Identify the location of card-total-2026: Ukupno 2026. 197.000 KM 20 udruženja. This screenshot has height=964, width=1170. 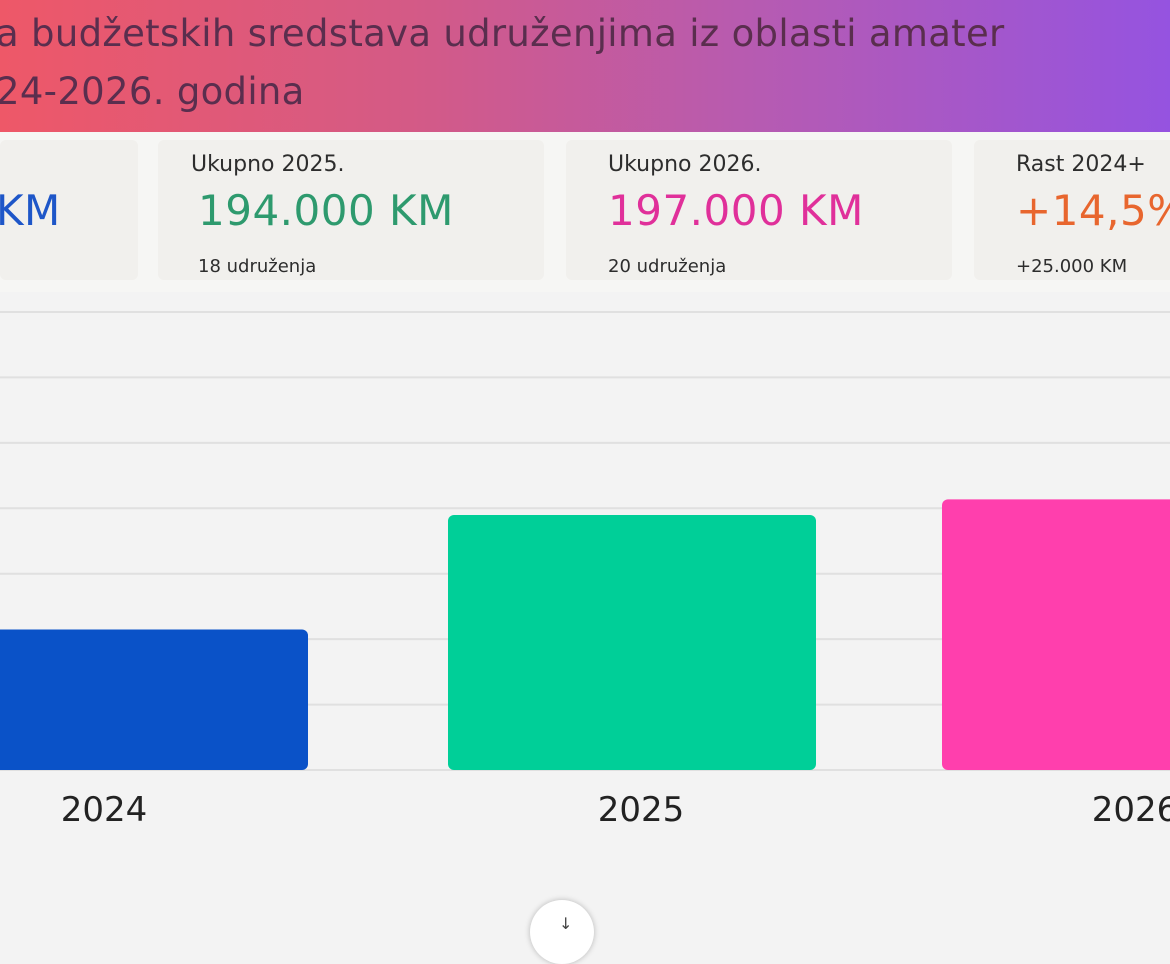
(759, 210).